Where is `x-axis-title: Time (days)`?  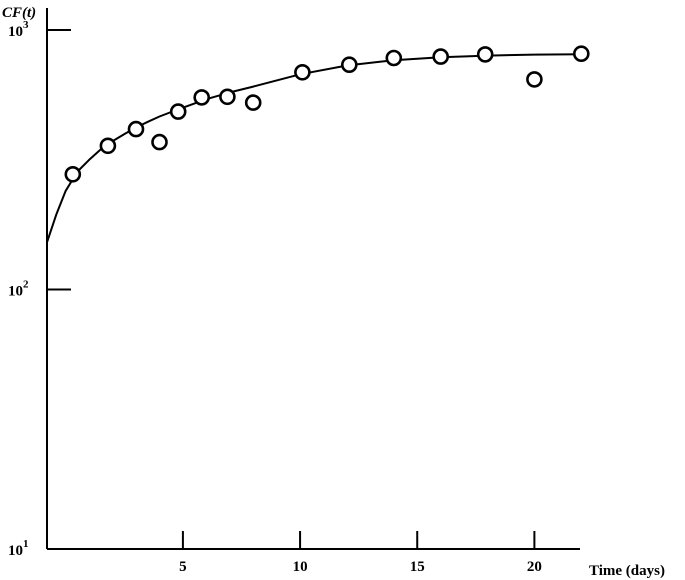 x-axis-title: Time (days) is located at coordinates (627, 571).